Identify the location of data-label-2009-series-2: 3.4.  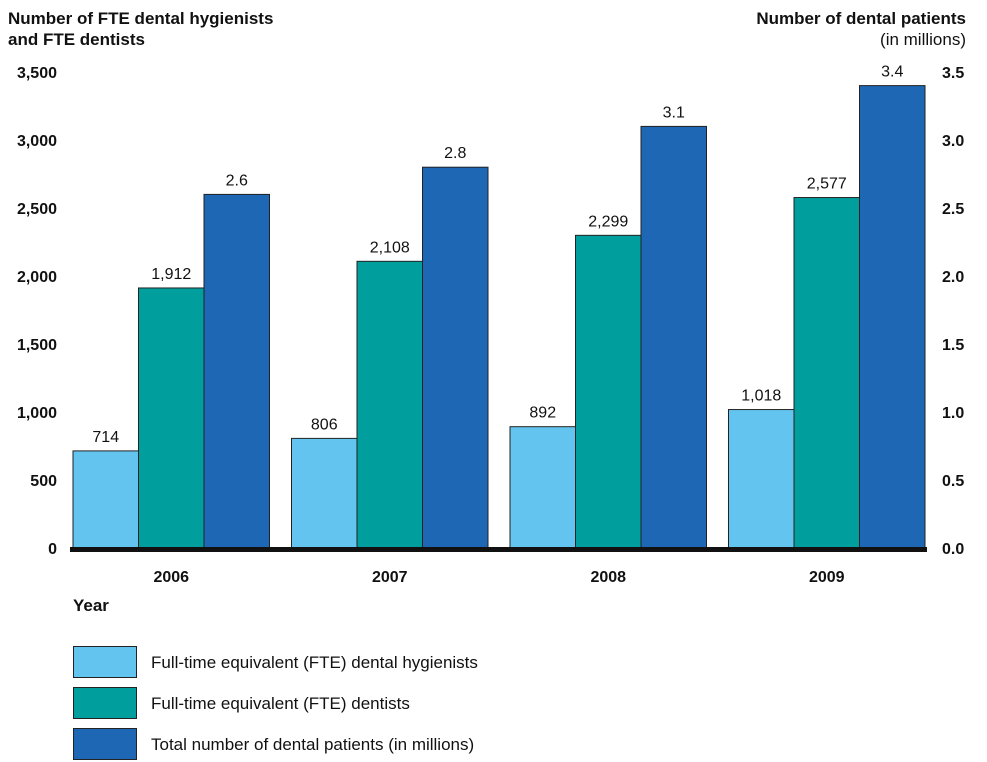
(892, 72).